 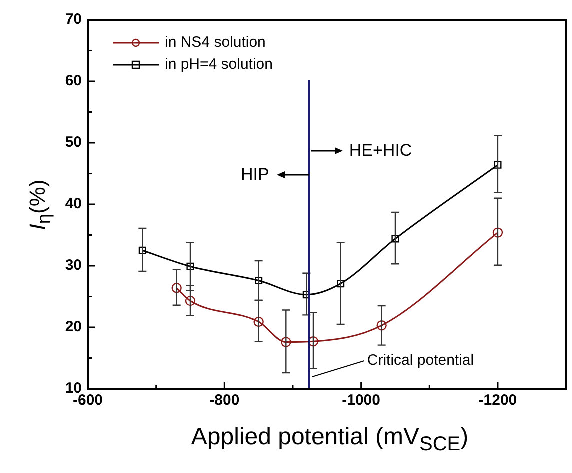 What do you see at coordinates (73, 265) in the screenshot?
I see `y-tick-label: 30` at bounding box center [73, 265].